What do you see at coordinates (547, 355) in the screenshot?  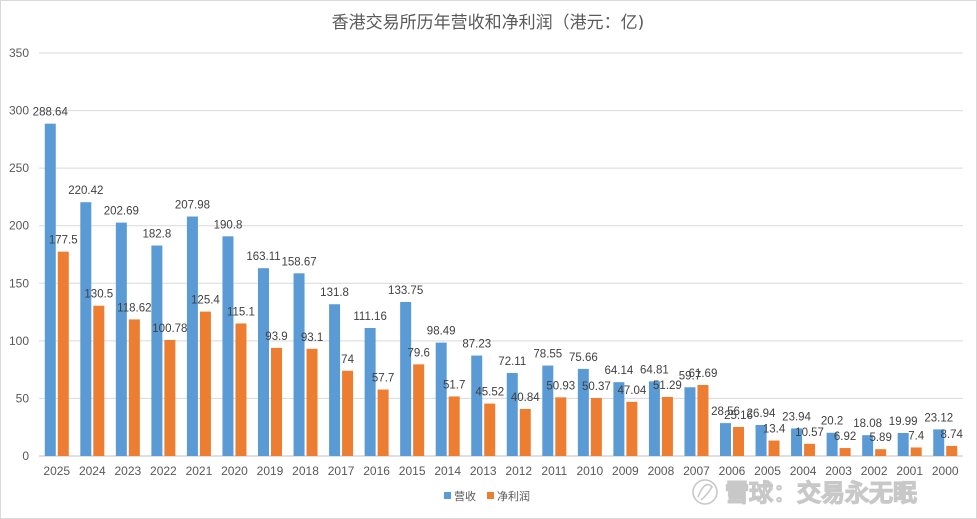 I see `revenue-data-label: 78.55` at bounding box center [547, 355].